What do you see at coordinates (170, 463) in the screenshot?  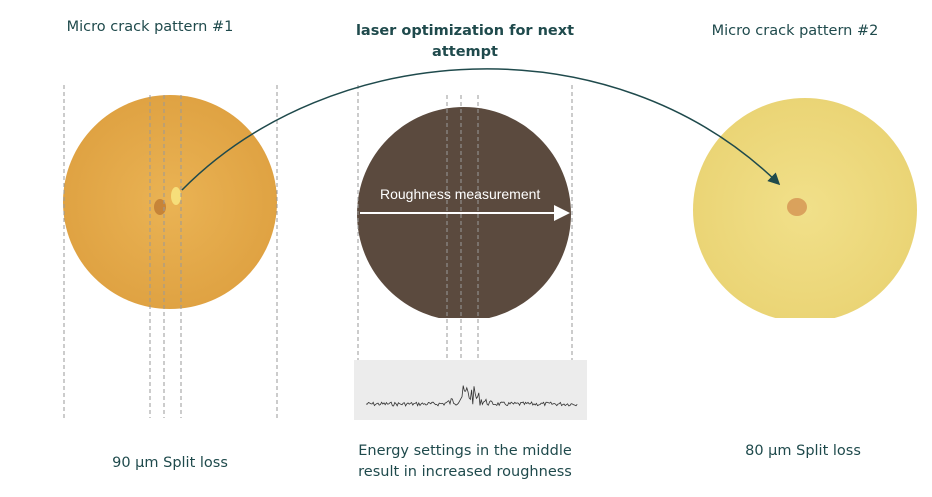 I see `caption: 90 µm Split loss` at bounding box center [170, 463].